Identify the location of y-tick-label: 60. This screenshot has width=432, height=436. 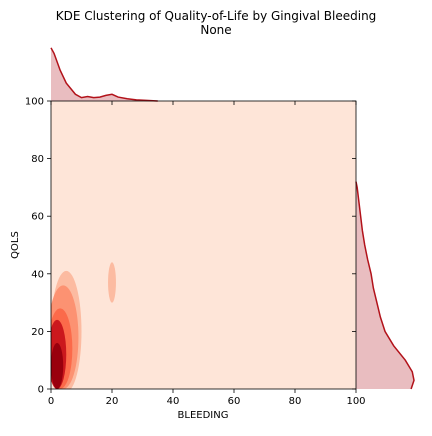
(37, 217).